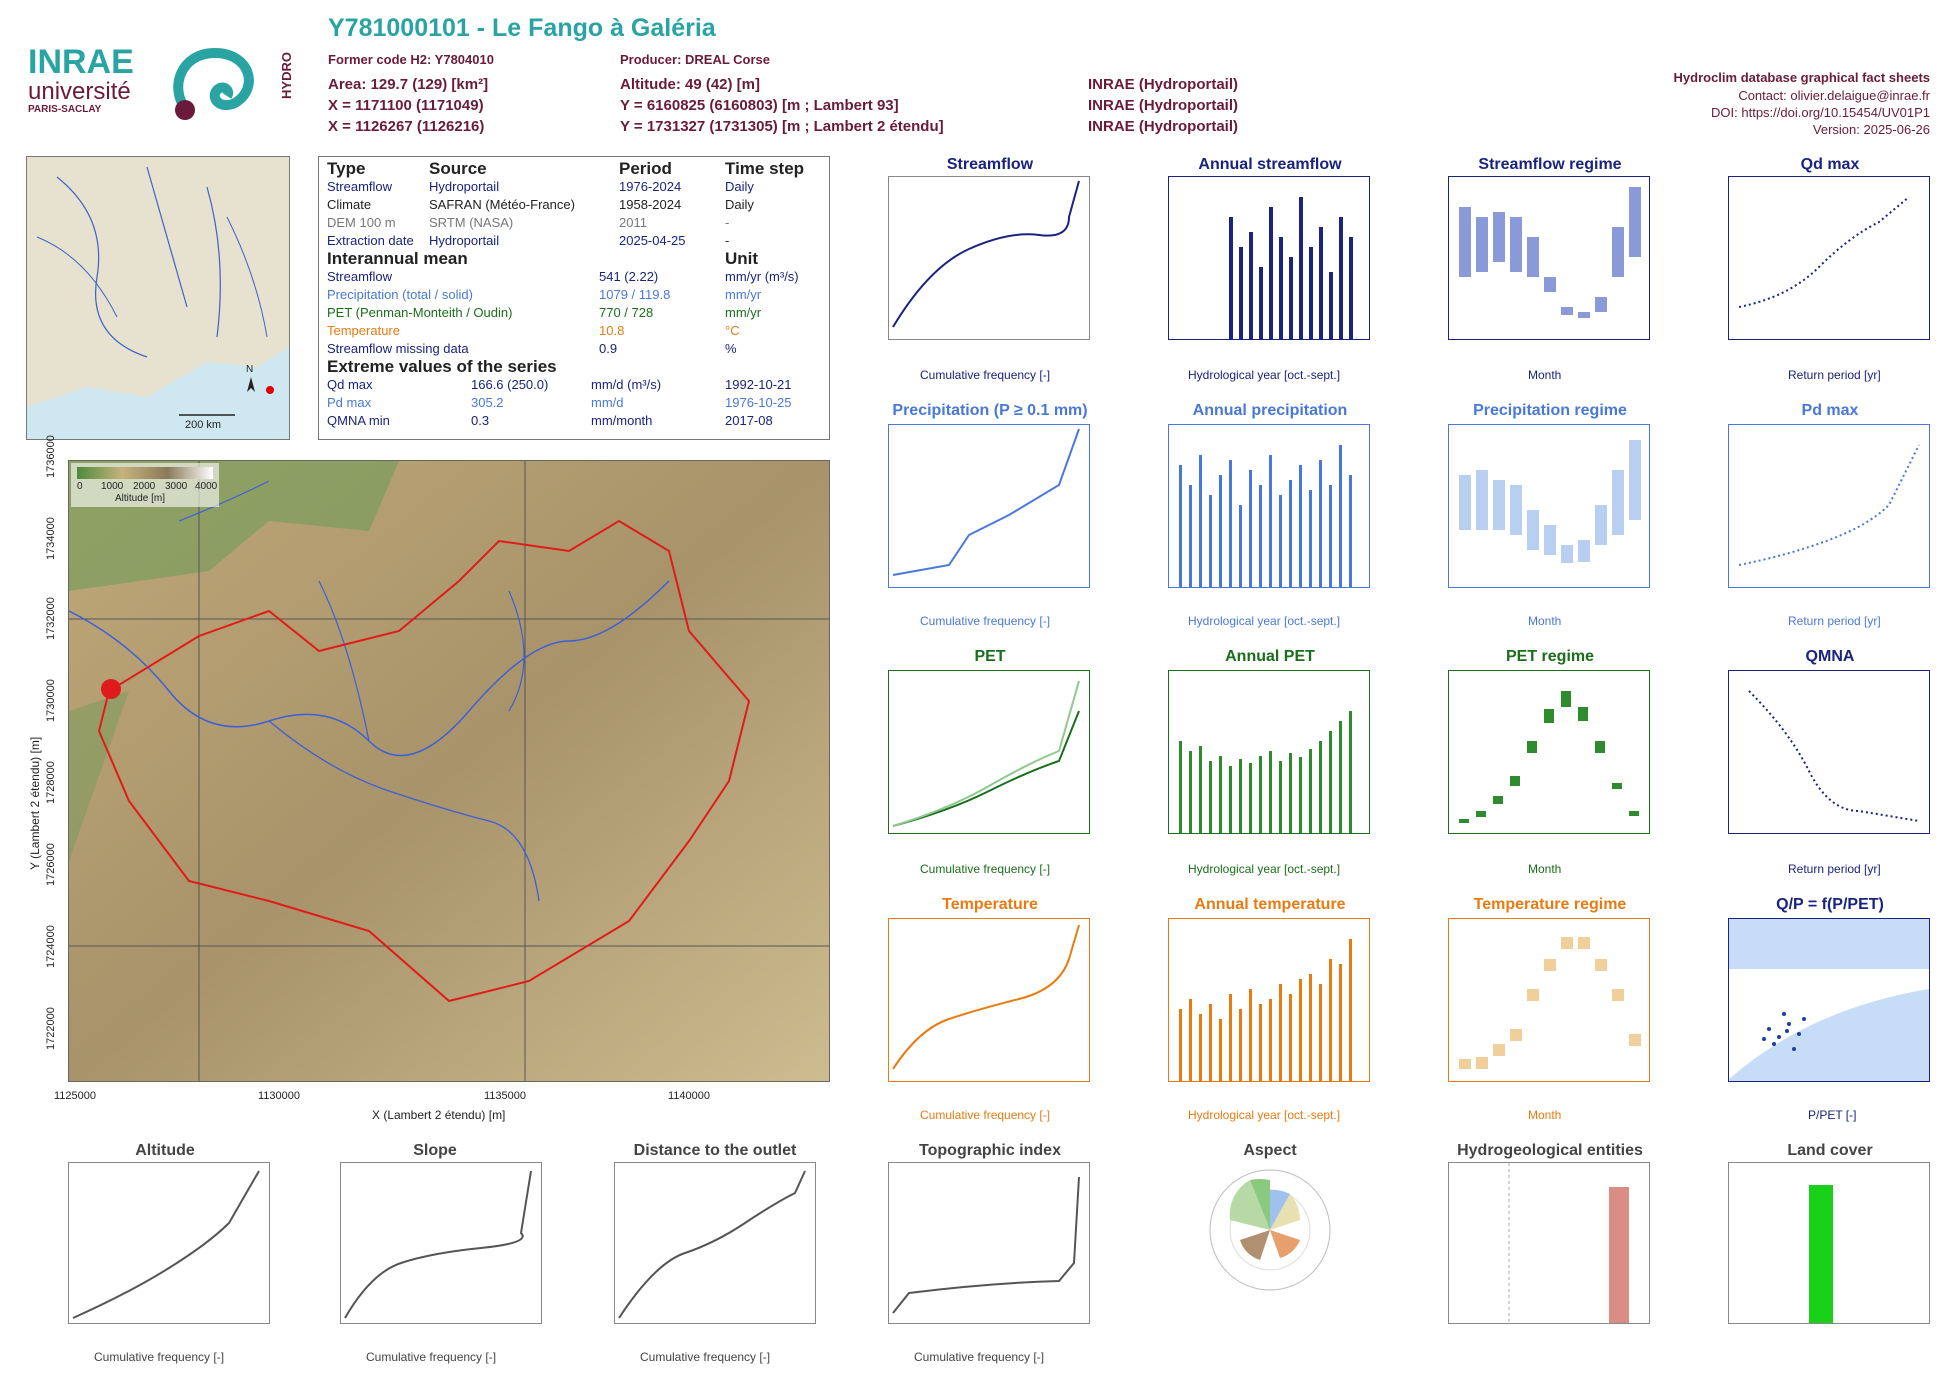 The height and width of the screenshot is (1386, 1960). I want to click on cell: mm/yr, so click(743, 294).